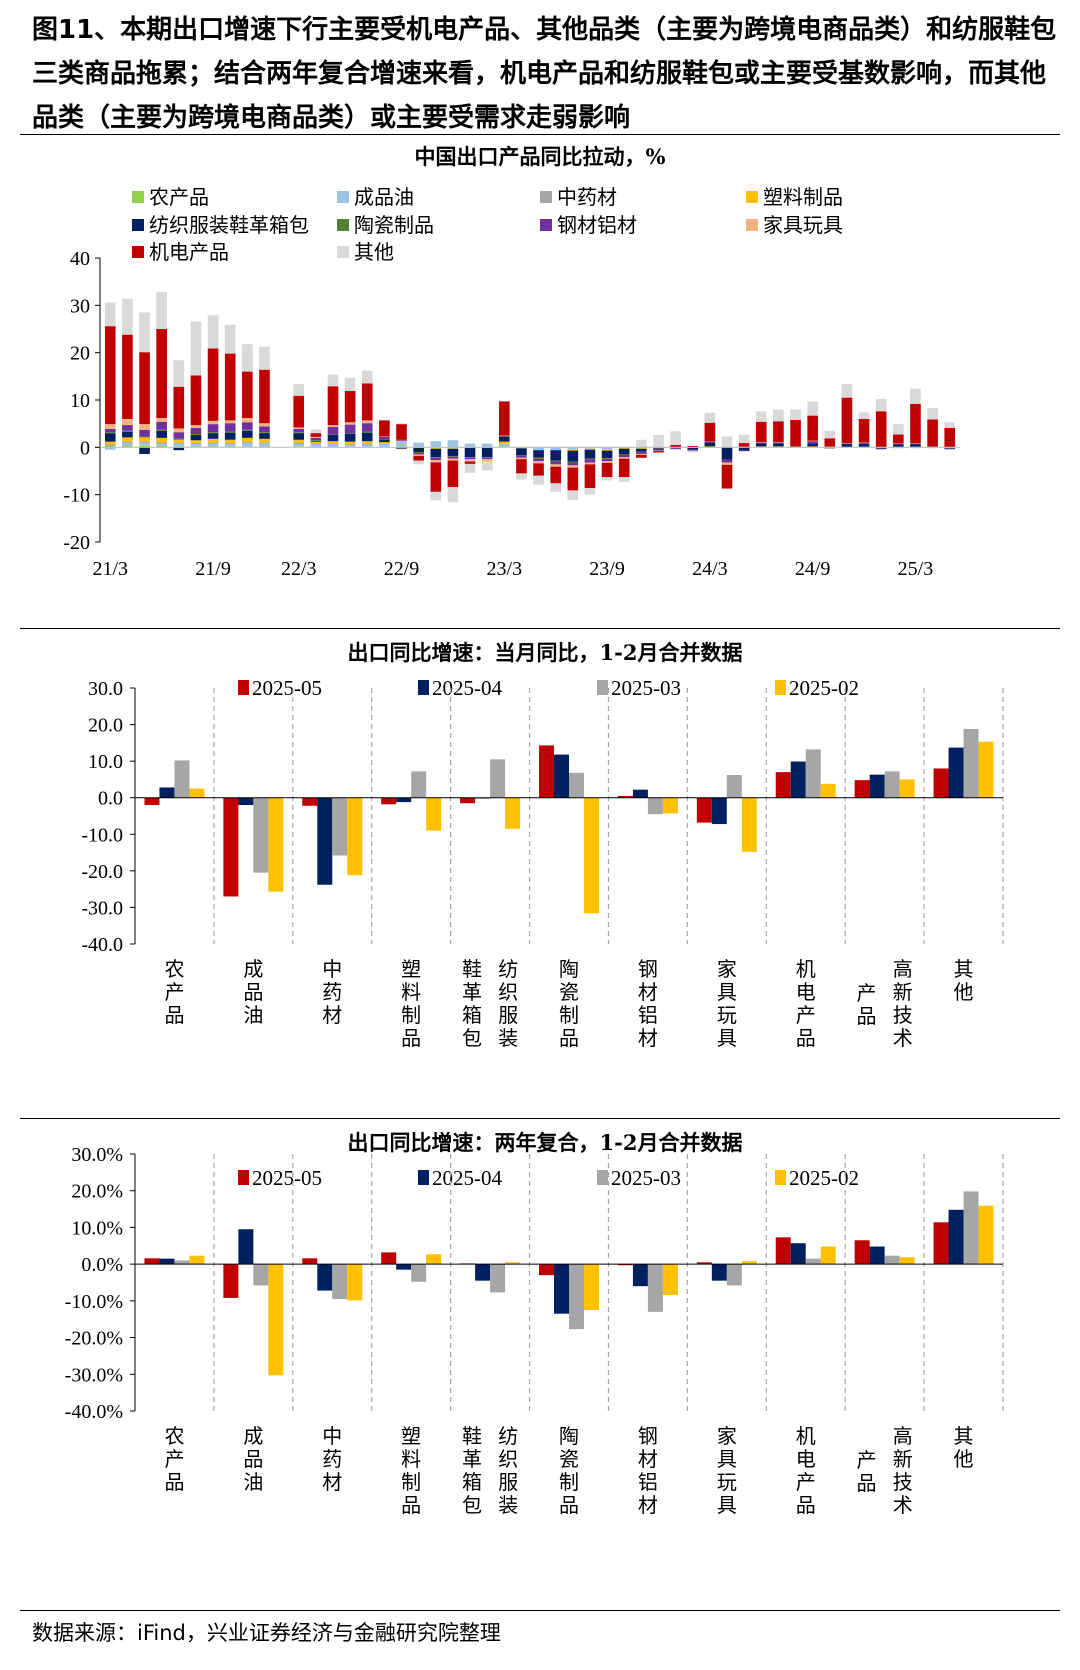 This screenshot has height=1670, width=1080. I want to click on category-label: 技, so click(903, 1015).